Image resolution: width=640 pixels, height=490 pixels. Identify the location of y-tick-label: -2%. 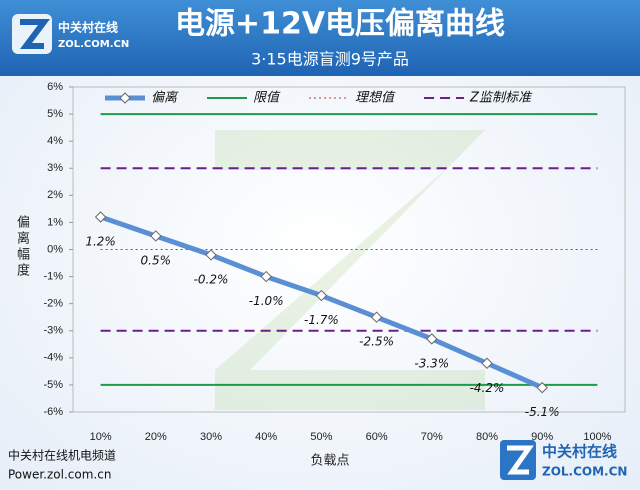
(53, 304).